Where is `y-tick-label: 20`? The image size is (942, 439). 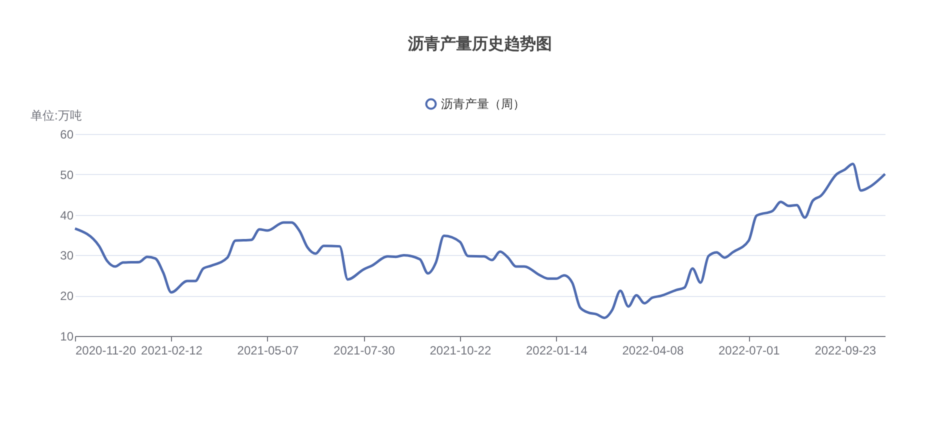 y-tick-label: 20 is located at coordinates (67, 296).